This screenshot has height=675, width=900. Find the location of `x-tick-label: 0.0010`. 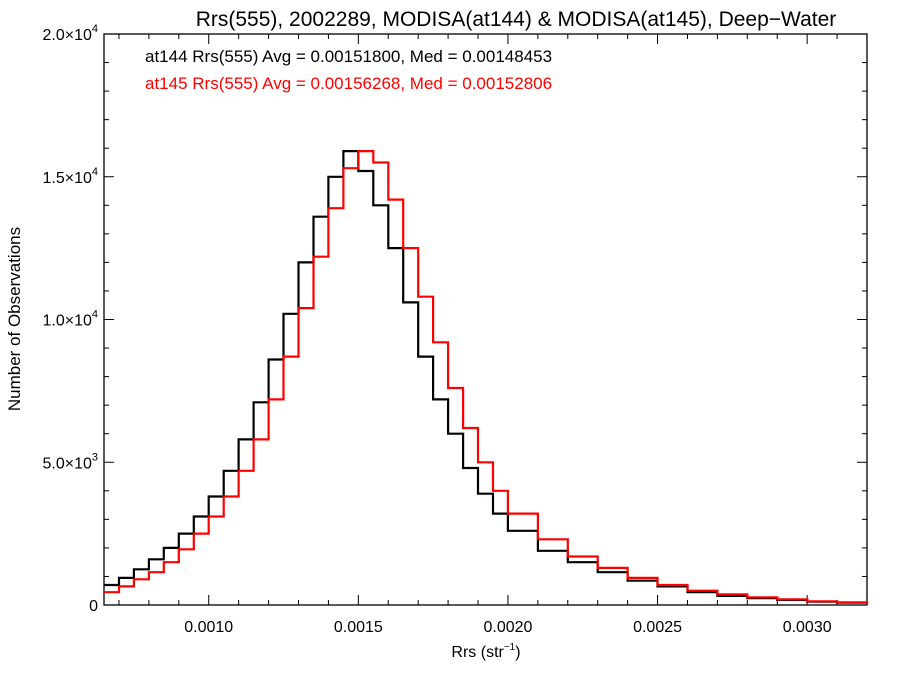

x-tick-label: 0.0010 is located at coordinates (208, 627).